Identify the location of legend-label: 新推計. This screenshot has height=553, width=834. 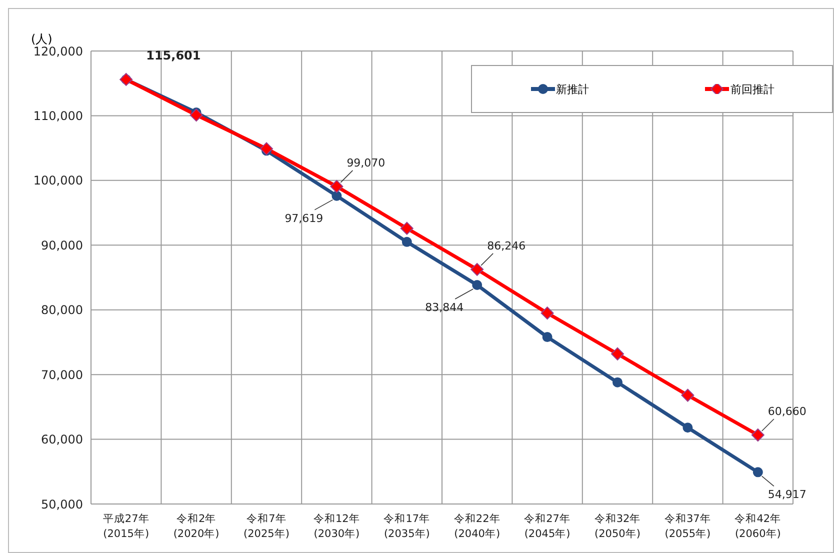
(572, 89).